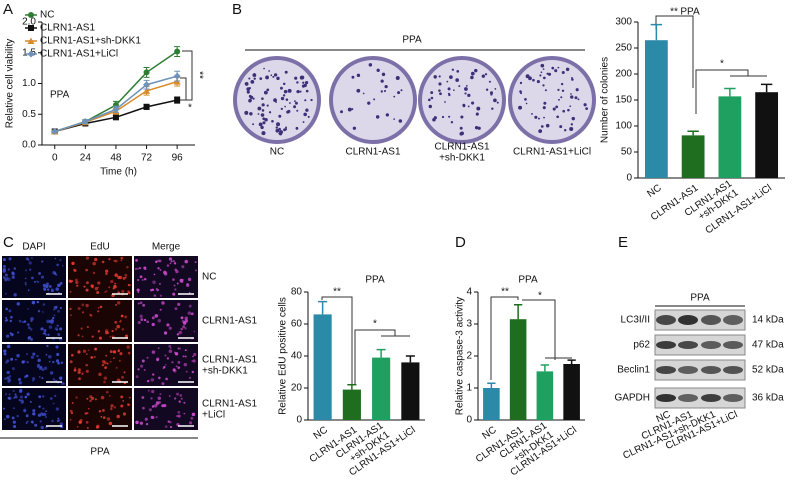  I want to click on significance: **, so click(337, 292).